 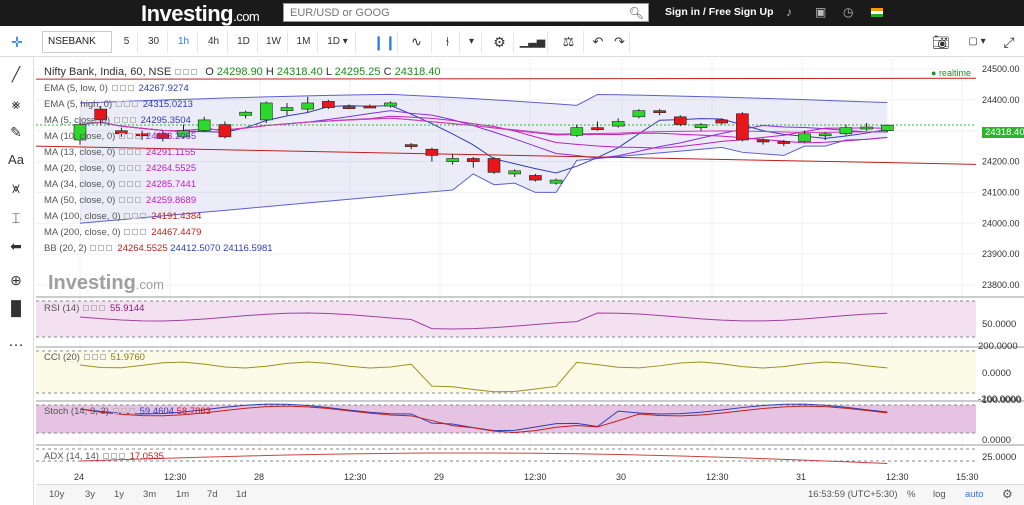 I want to click on pattern-icon: ⩙, so click(x=16, y=188).